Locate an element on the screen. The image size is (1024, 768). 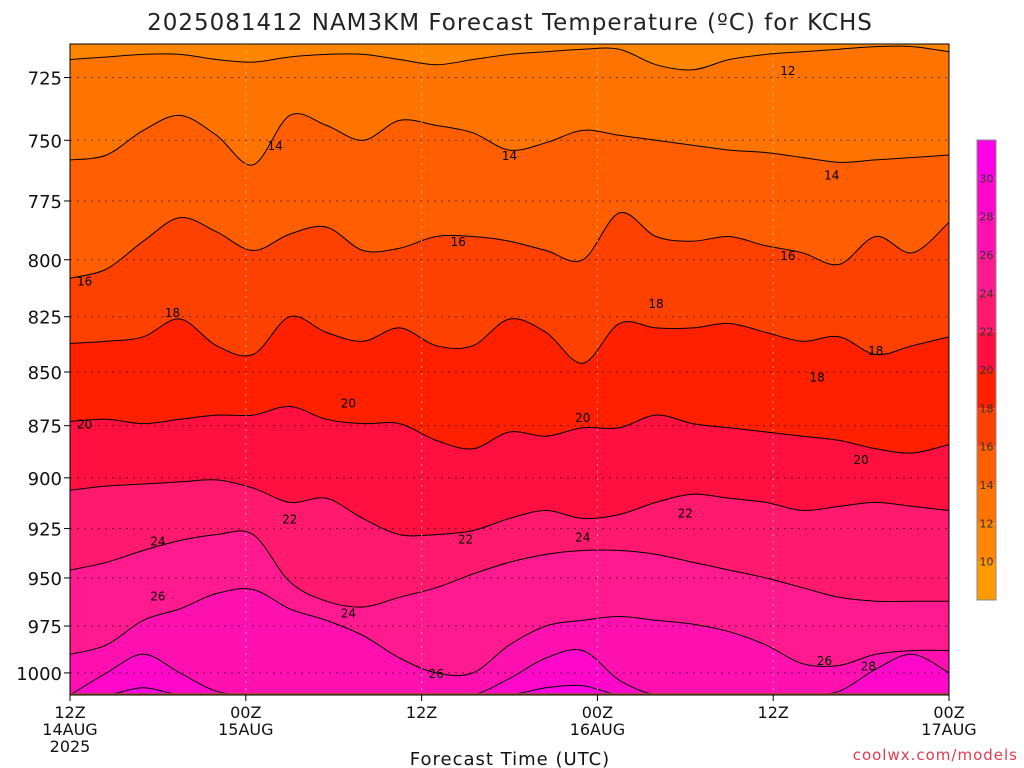
colorbar-tick-label: 28 is located at coordinates (987, 217).